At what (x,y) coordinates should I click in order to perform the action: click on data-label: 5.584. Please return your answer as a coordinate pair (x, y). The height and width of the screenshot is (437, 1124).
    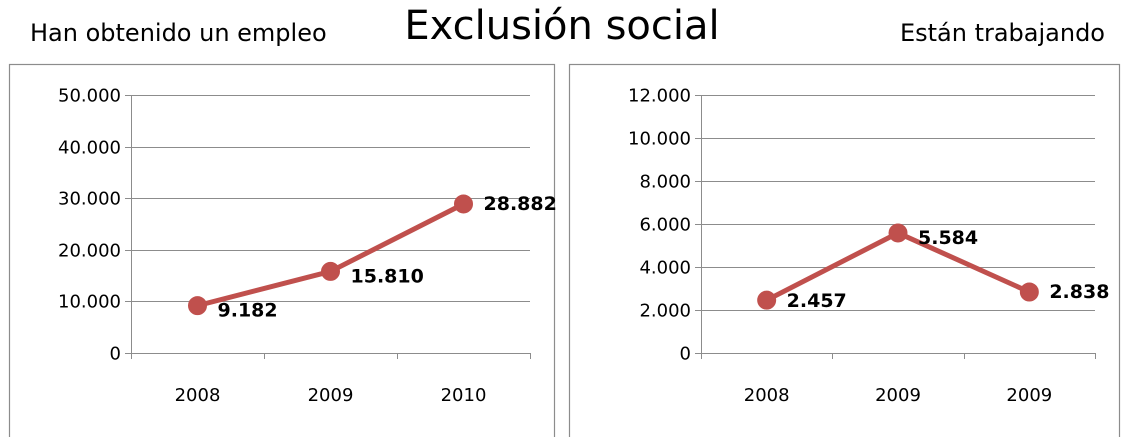
    Looking at the image, I should click on (948, 238).